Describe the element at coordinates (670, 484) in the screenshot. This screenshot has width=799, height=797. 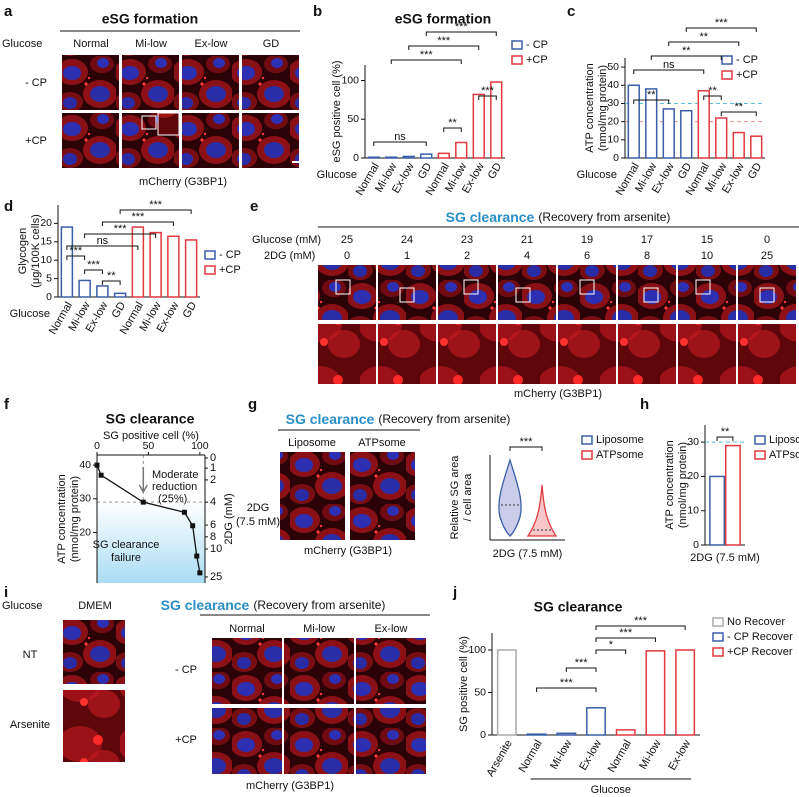
I see `y-axis-label: ATP concentration` at that location.